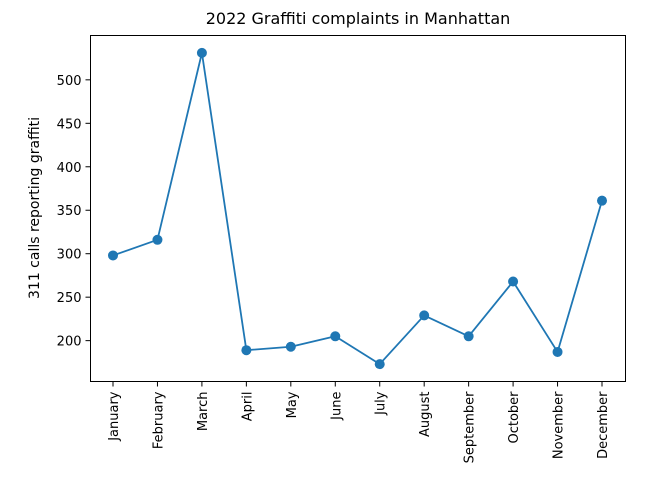 The width and height of the screenshot is (662, 490). Describe the element at coordinates (69, 81) in the screenshot. I see `y-tick-label: 500` at that location.